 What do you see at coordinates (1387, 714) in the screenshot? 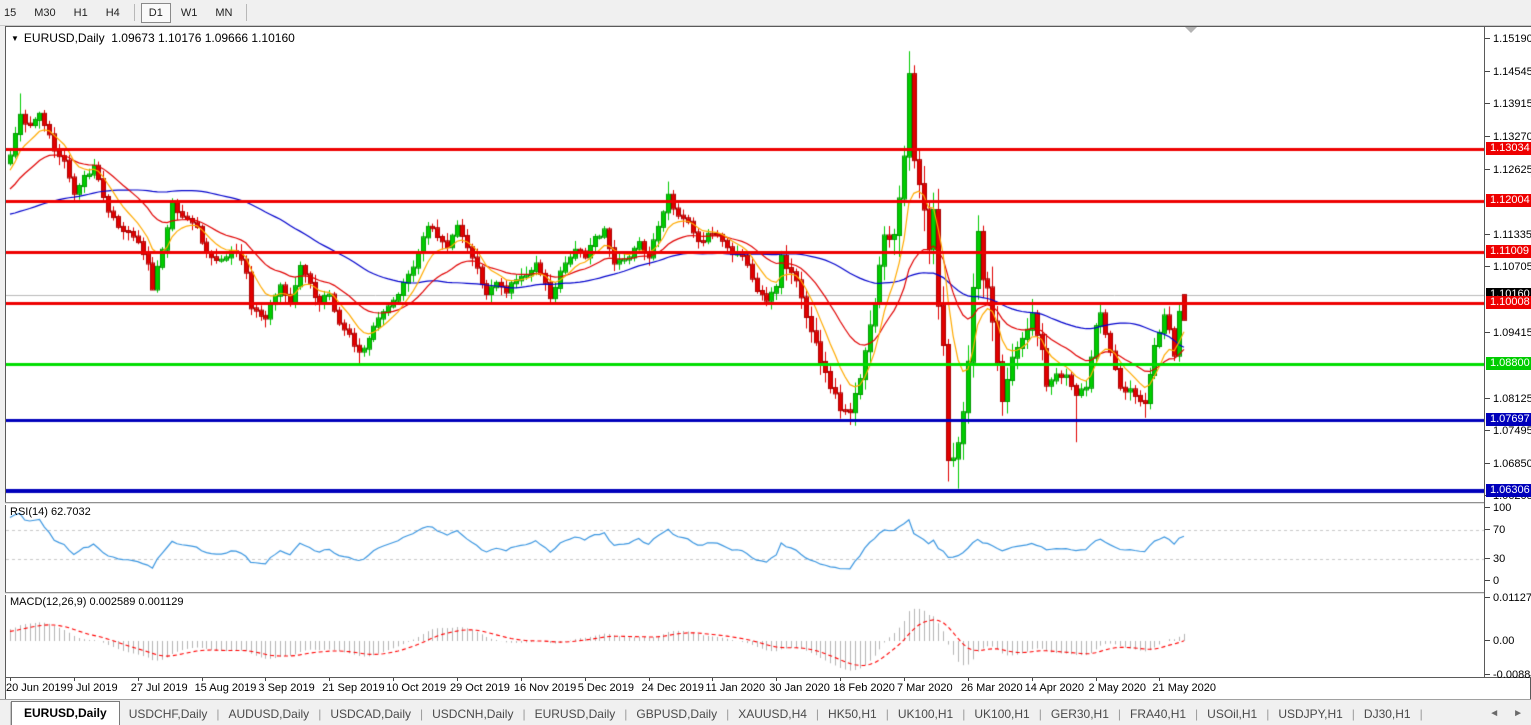
I see `chart-tab-dj30-h1: DJ30,H1` at bounding box center [1387, 714].